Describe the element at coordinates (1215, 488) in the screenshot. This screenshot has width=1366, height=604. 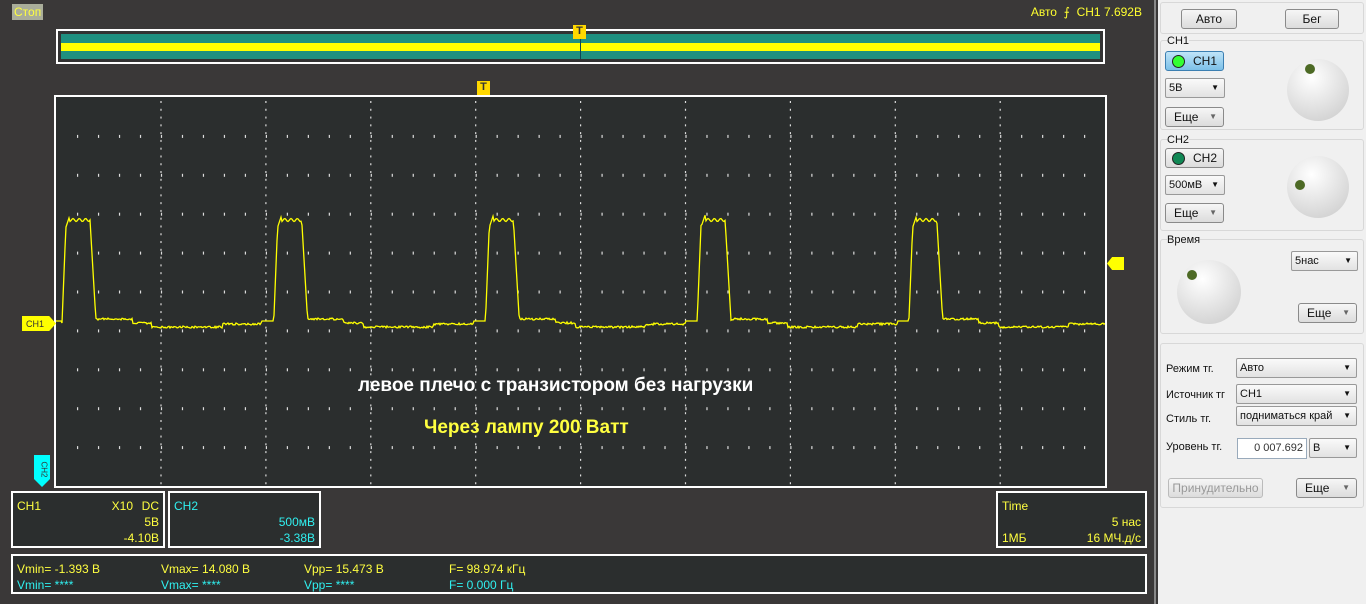
I see `force-trigger-button: Принудительно` at that location.